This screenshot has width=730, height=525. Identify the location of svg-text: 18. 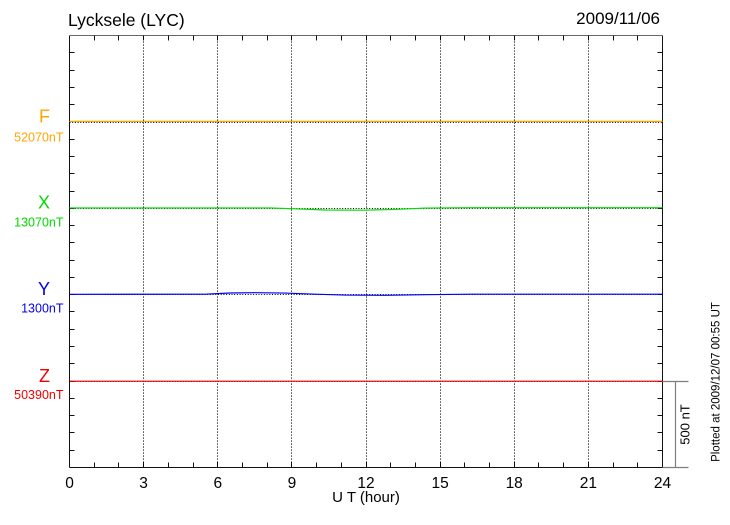
(514, 483).